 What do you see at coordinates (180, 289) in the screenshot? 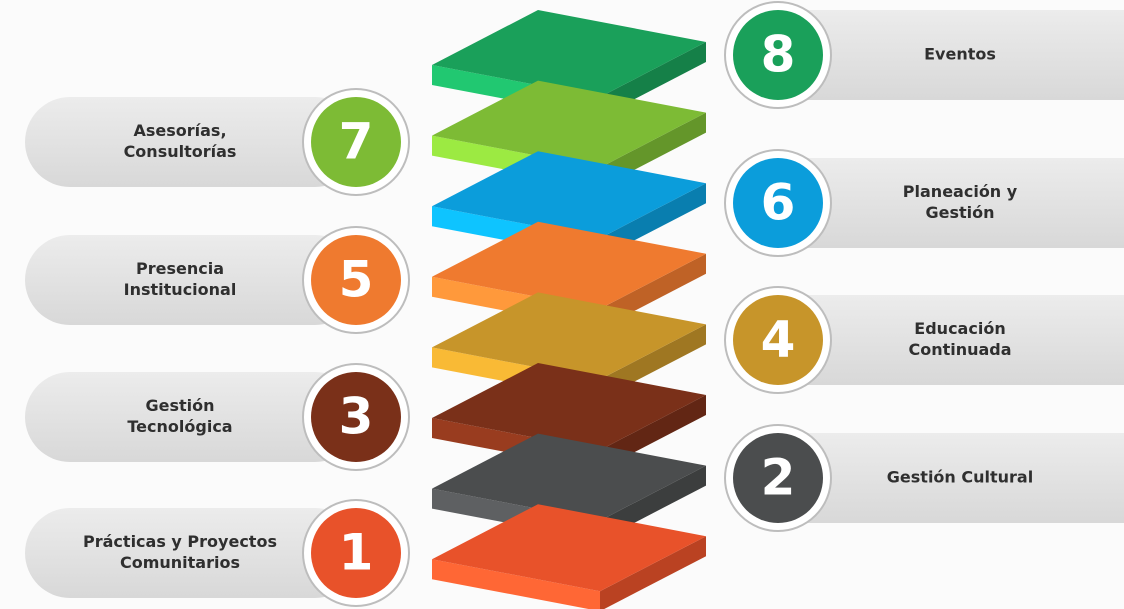
I see `item-label: Institucional` at bounding box center [180, 289].